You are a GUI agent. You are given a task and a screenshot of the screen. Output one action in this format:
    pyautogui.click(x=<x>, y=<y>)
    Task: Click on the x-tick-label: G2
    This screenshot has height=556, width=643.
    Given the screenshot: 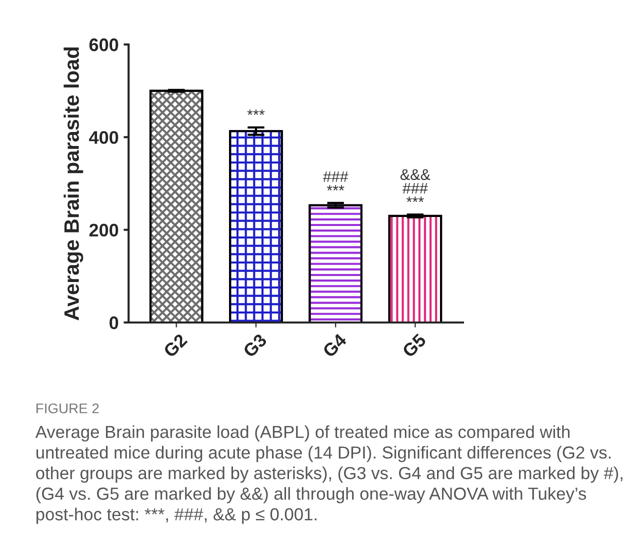 What is the action you would take?
    pyautogui.click(x=175, y=345)
    